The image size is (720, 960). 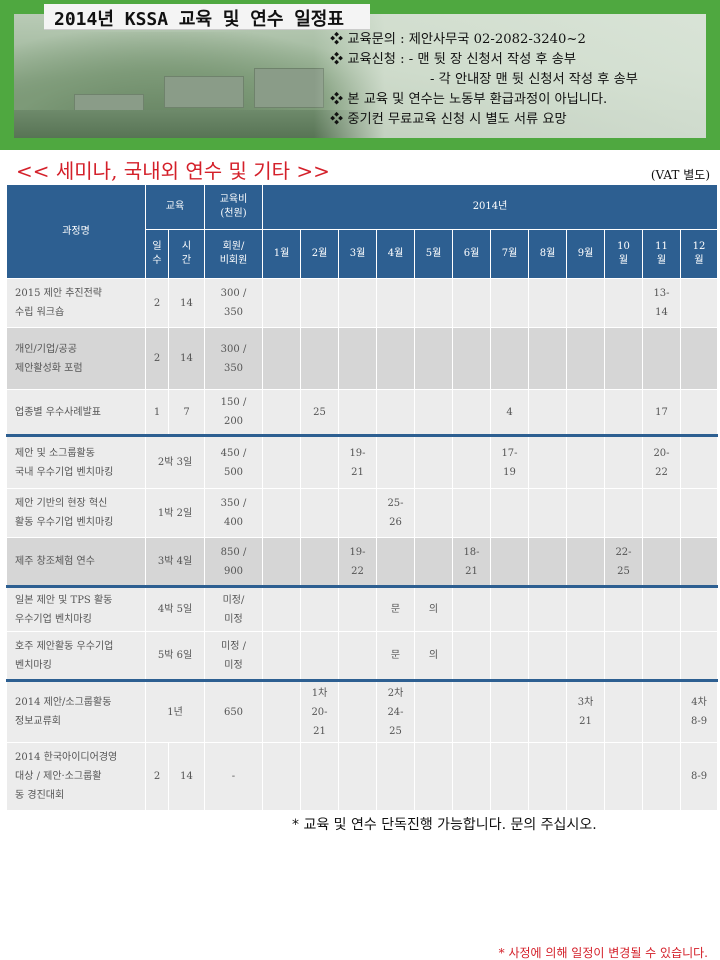 I want to click on month-cell: 25- 26, so click(x=395, y=513).